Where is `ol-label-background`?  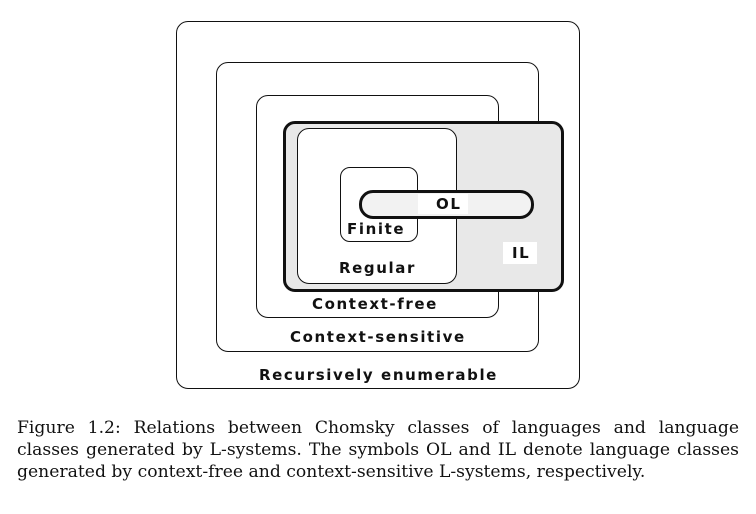 ol-label-background is located at coordinates (443, 204).